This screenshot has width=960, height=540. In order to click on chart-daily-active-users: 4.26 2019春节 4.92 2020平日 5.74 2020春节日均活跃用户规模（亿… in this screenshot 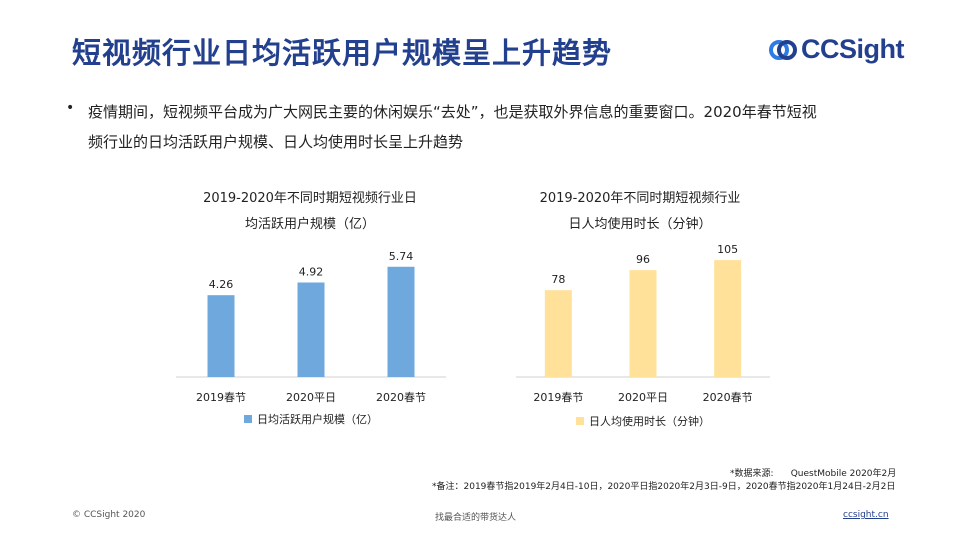, I will do `click(311, 338)`.